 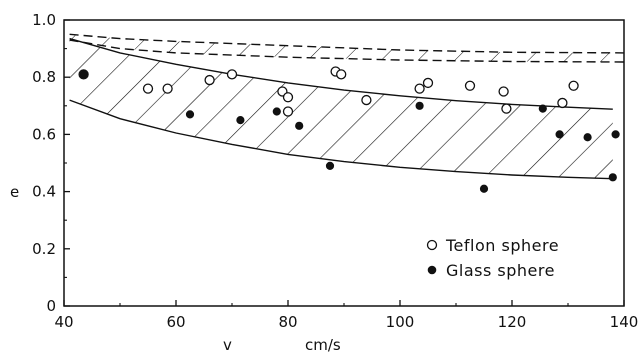 I want to click on y-axis-ticks: 0 0.2 0.4 0.6 0.8 1.0, so click(x=51, y=163).